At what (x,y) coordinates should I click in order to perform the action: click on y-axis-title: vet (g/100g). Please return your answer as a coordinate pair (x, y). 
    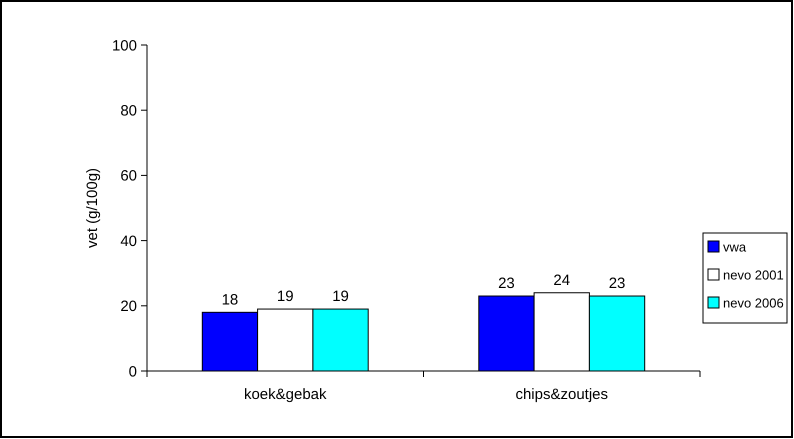
    Looking at the image, I should click on (92, 208).